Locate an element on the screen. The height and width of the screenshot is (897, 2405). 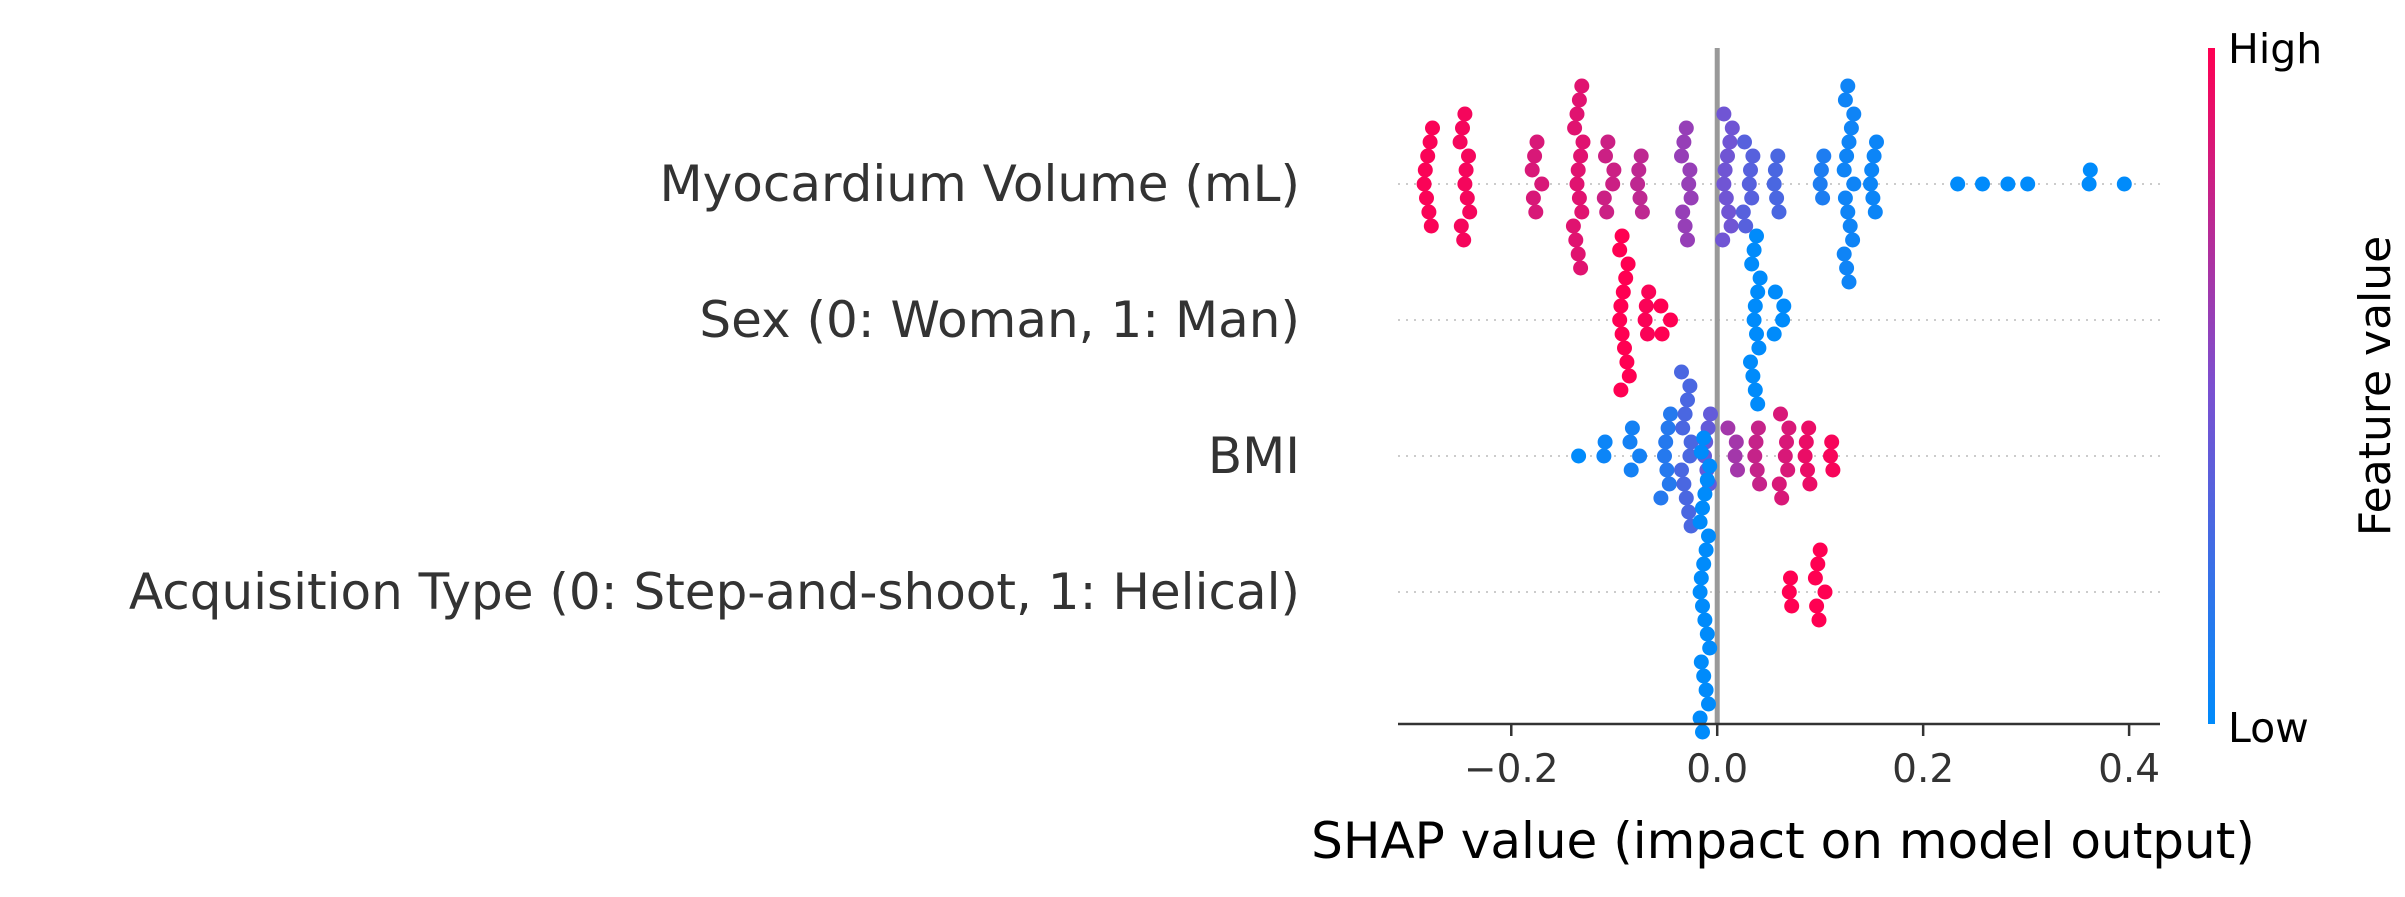
colorbar-high-label: High is located at coordinates (2275, 49).